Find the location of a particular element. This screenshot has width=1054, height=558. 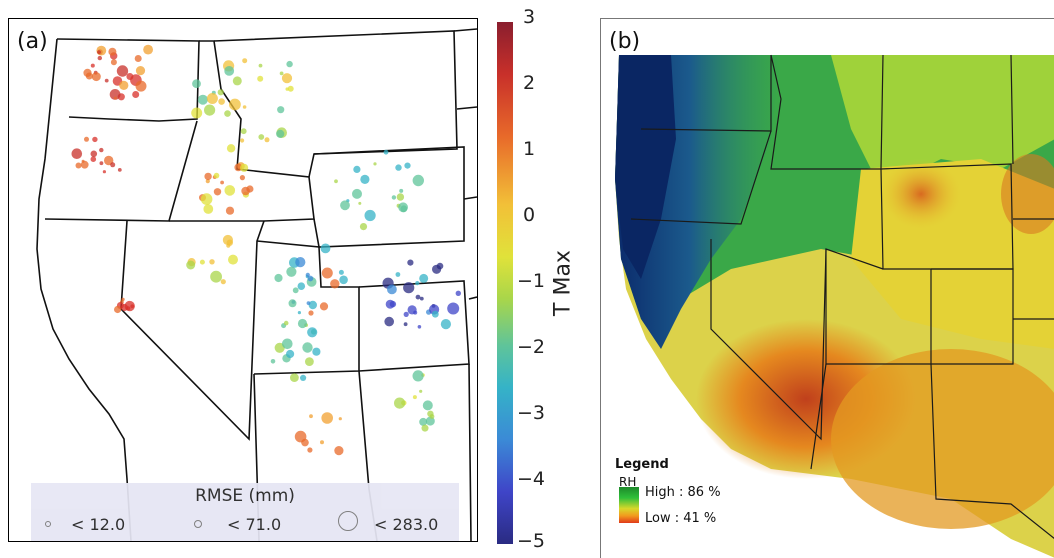

west-coast-outline is located at coordinates (84, 289).